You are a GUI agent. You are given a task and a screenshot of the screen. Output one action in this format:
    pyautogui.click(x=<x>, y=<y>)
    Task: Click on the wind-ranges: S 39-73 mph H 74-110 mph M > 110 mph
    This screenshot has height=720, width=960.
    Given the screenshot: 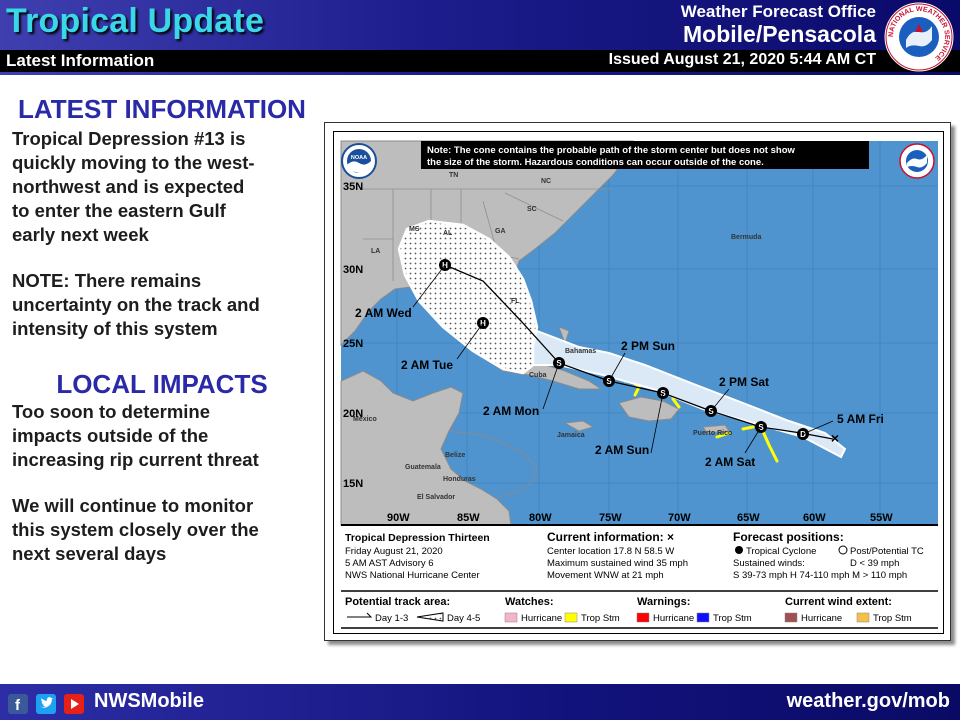 What is the action you would take?
    pyautogui.click(x=820, y=575)
    